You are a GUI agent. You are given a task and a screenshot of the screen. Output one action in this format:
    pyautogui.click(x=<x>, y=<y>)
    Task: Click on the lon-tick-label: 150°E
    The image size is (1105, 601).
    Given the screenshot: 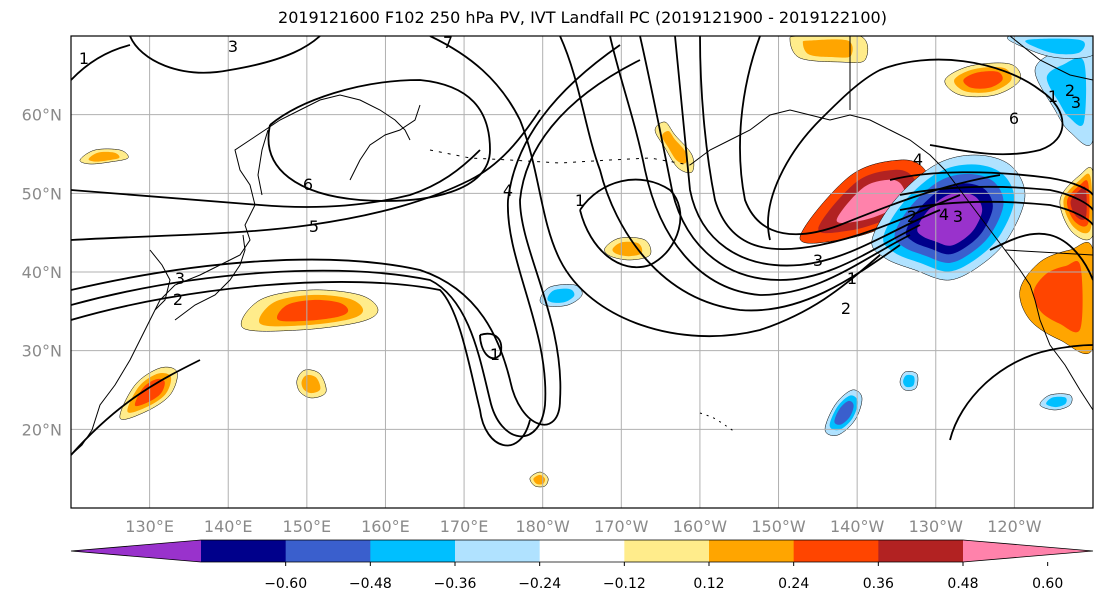 What is the action you would take?
    pyautogui.click(x=307, y=526)
    